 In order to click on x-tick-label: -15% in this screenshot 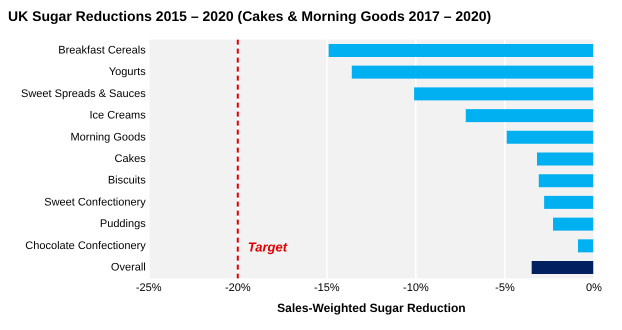, I will do `click(327, 288)`.